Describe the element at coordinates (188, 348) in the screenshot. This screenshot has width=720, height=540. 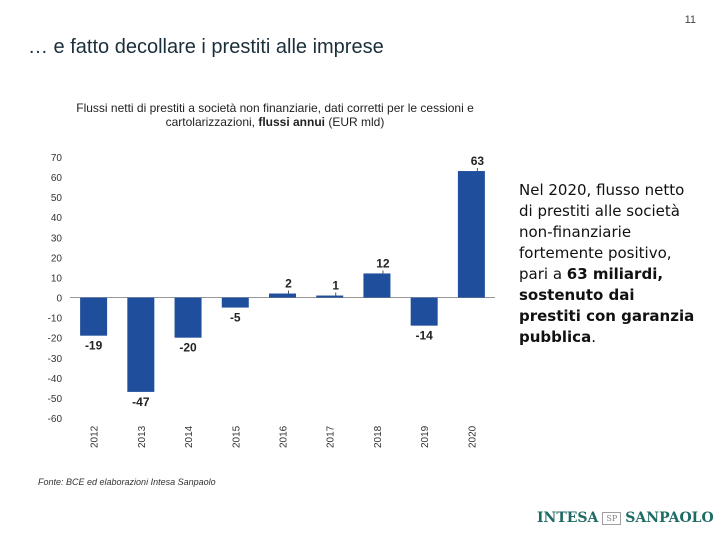
I see `value-label-2014: -20` at that location.